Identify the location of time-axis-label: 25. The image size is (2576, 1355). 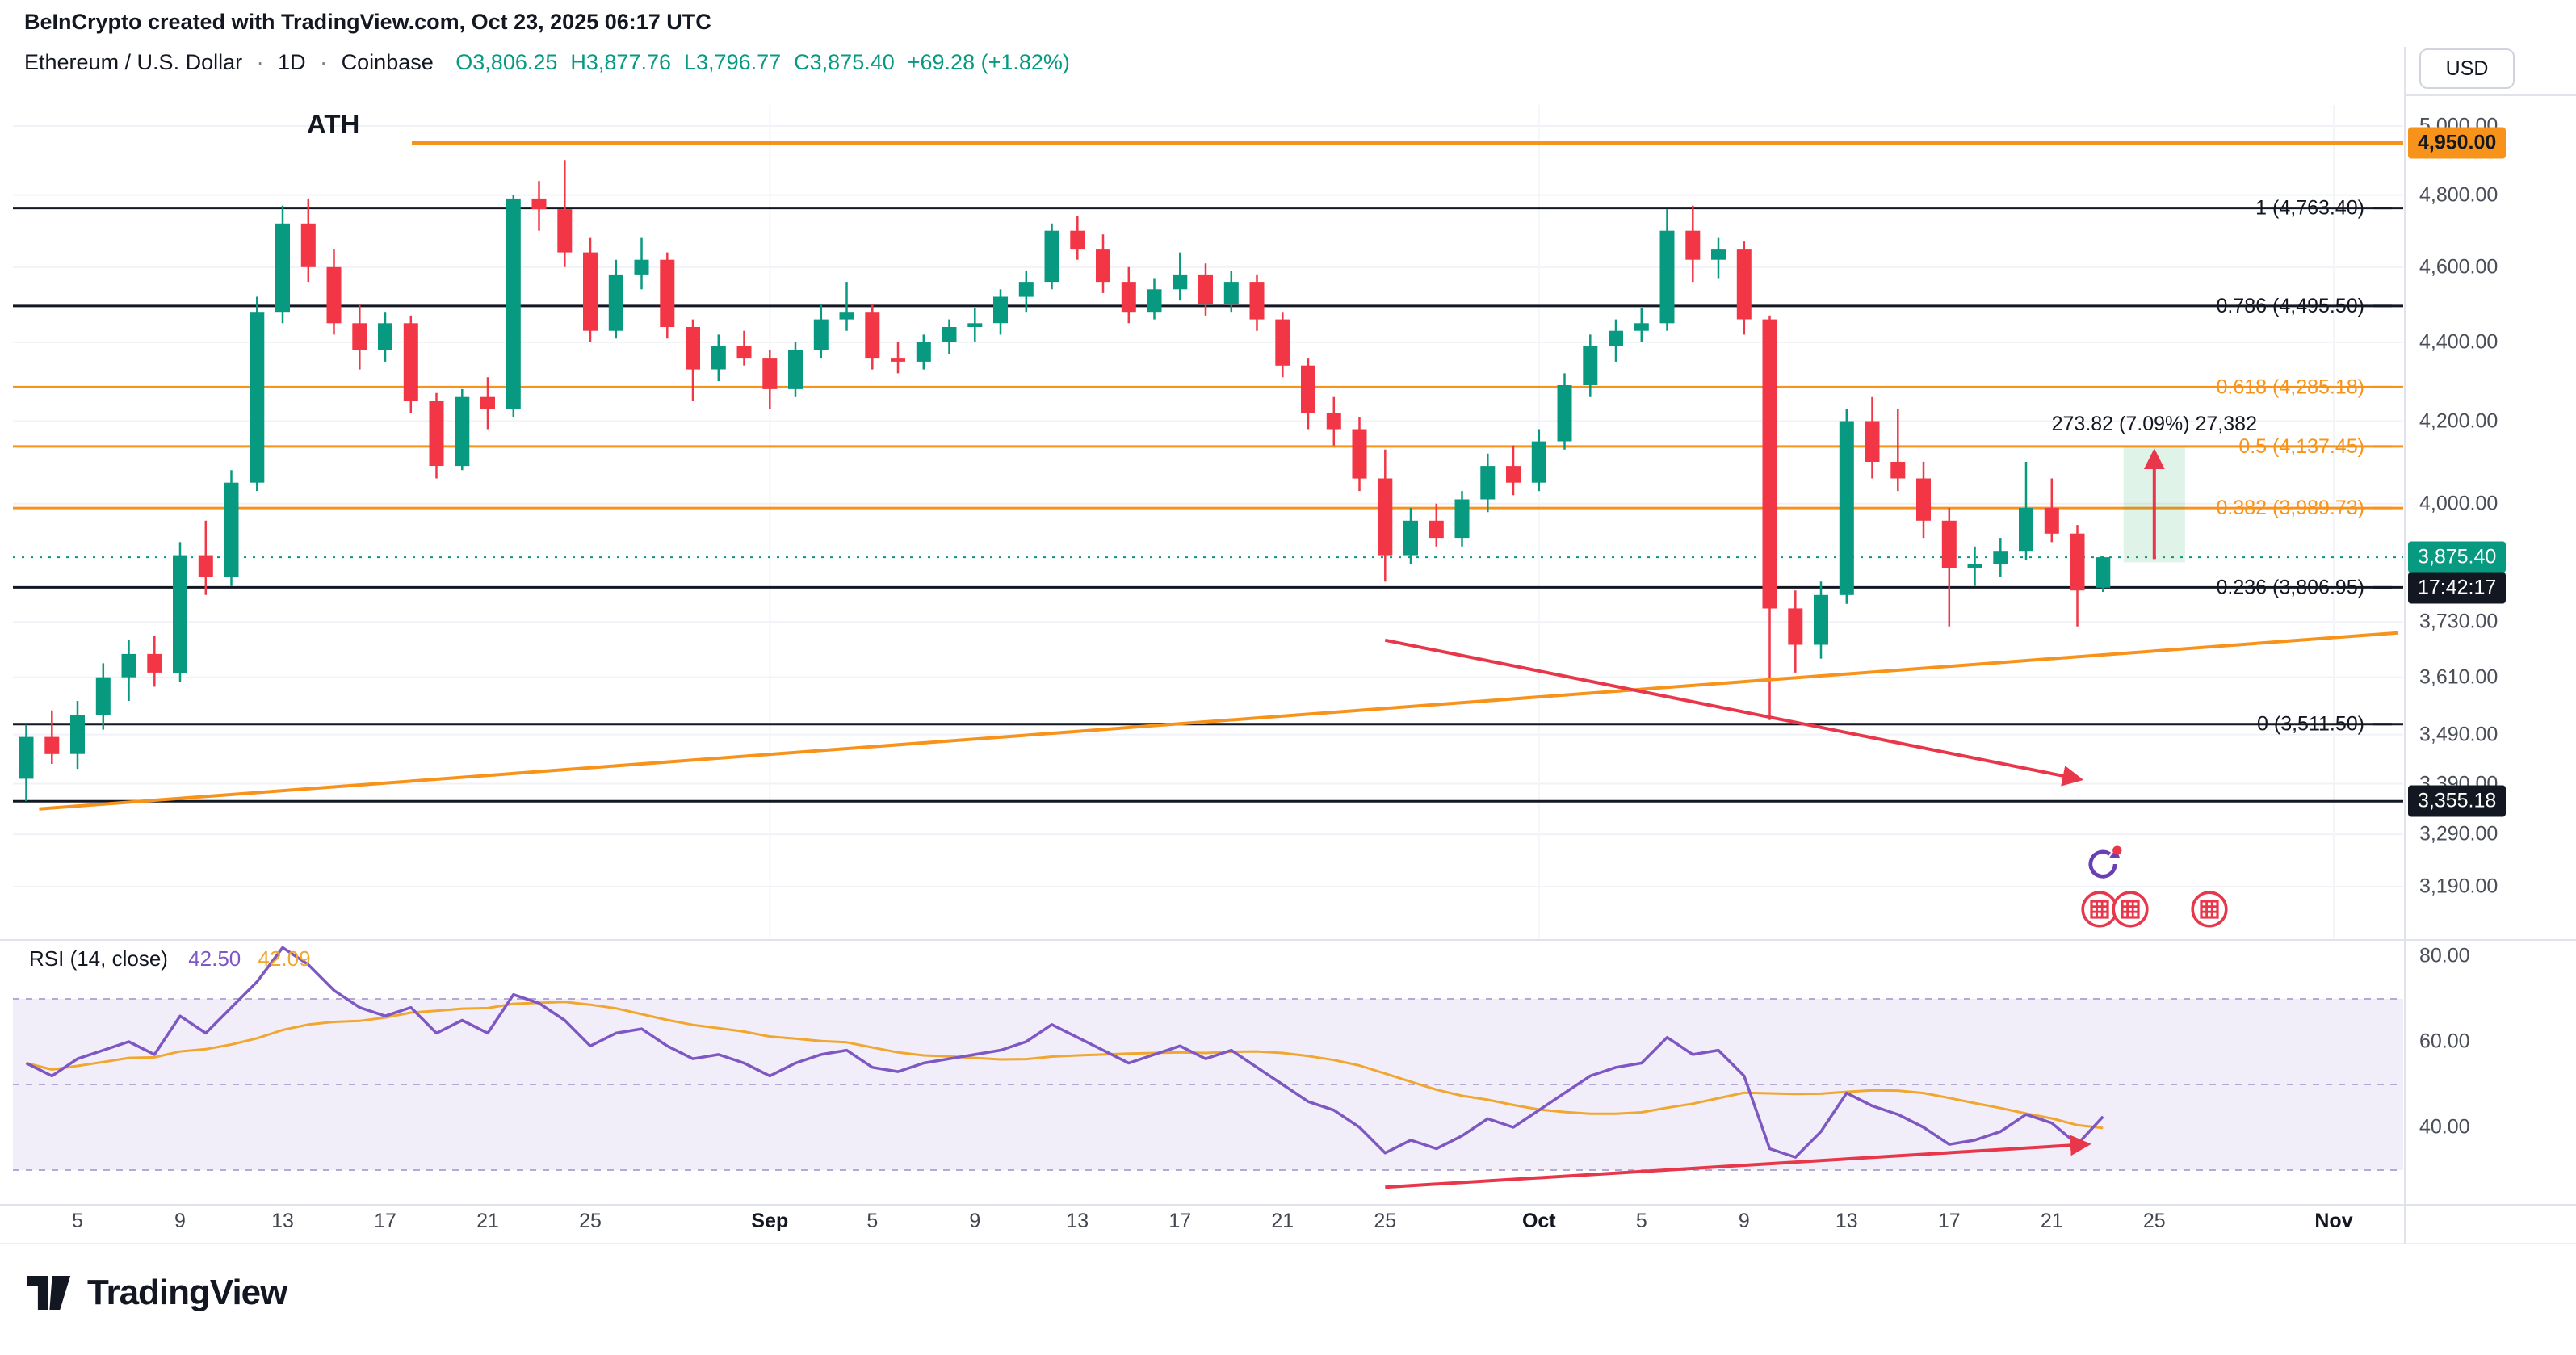
(1385, 1221).